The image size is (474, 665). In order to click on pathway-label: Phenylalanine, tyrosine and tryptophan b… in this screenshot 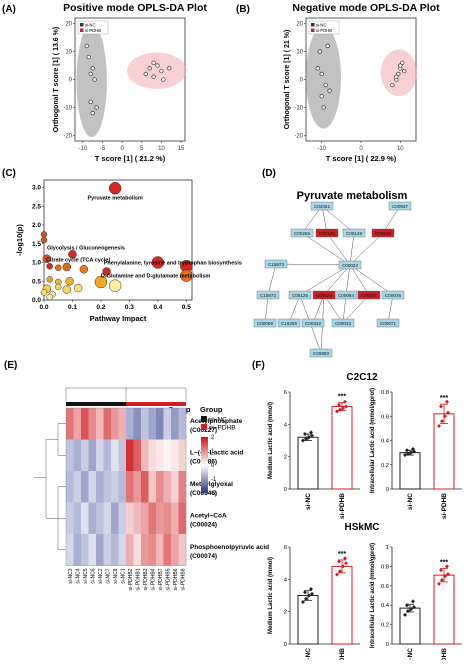, I will do `click(173, 264)`.